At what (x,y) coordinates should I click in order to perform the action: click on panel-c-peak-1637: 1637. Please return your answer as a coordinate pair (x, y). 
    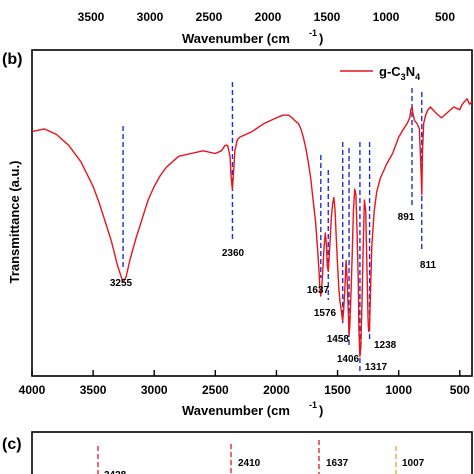
    Looking at the image, I should click on (337, 463).